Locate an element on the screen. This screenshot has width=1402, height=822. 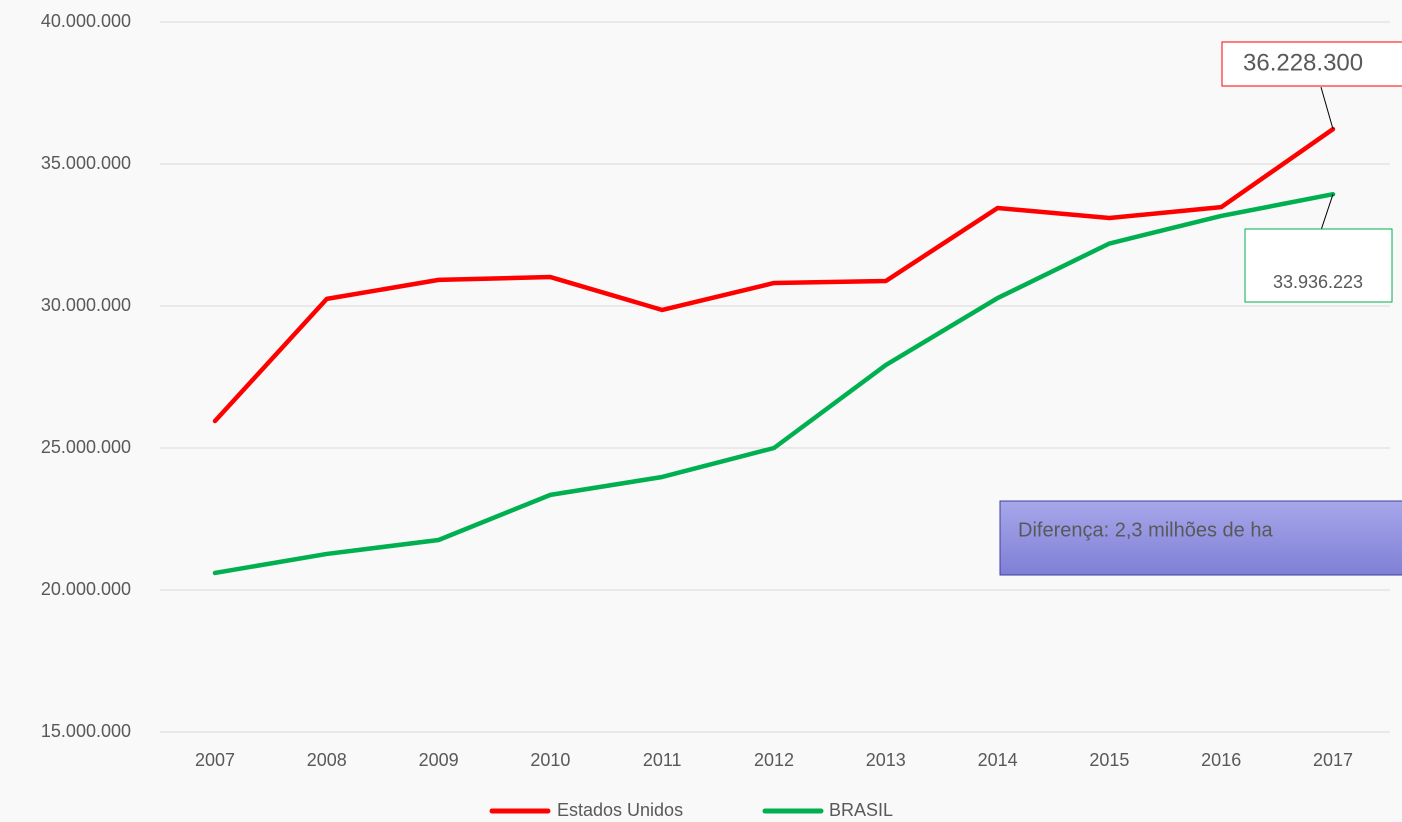
x-tick-label: 2013 is located at coordinates (886, 760).